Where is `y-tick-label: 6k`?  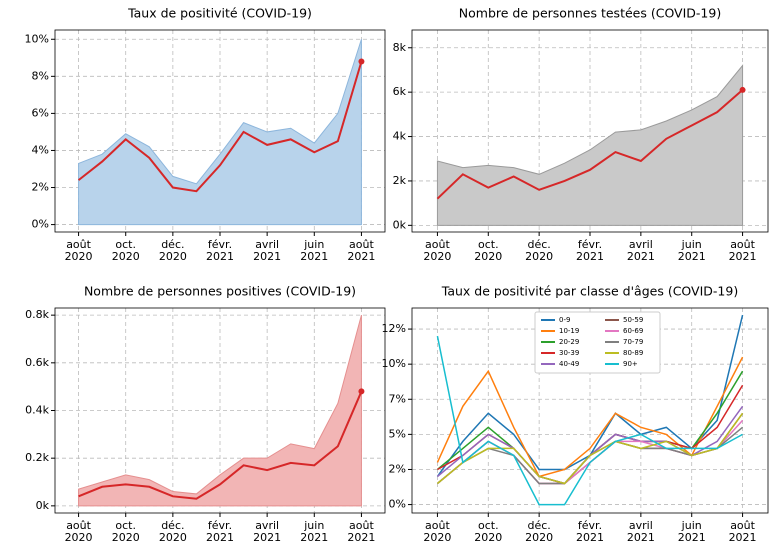
y-tick-label: 6k is located at coordinates (400, 91).